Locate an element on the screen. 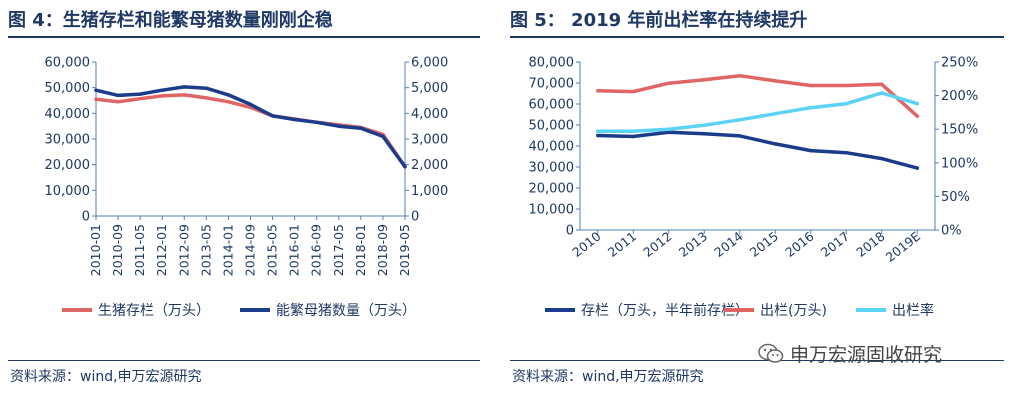  fig4-right-tick-label: 5,000 is located at coordinates (429, 88).